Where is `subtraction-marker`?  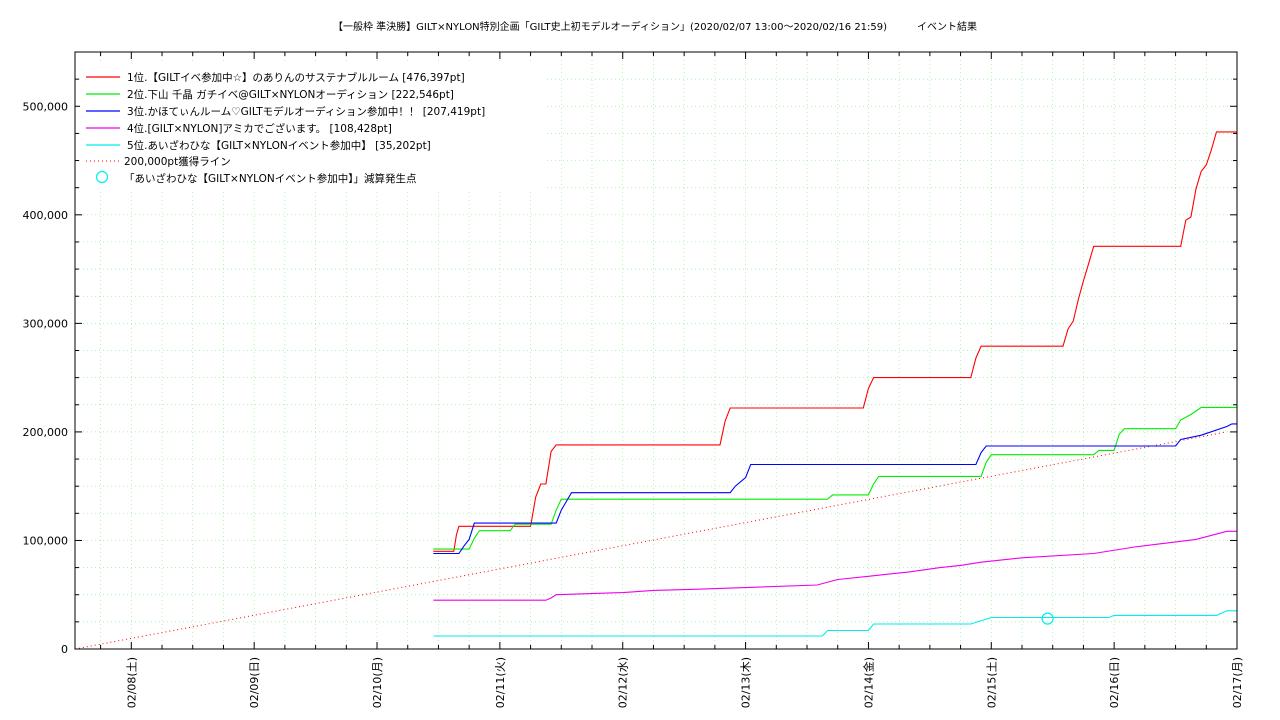
subtraction-marker is located at coordinates (1047, 618).